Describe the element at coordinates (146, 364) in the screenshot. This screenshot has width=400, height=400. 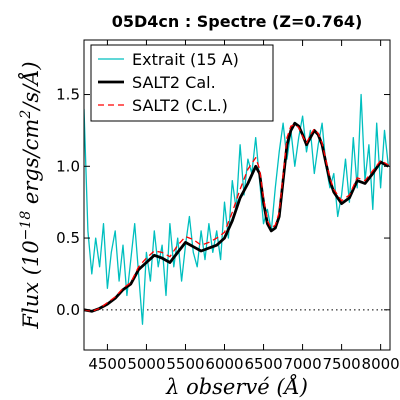
I see `x-tick-label: 5000` at that location.